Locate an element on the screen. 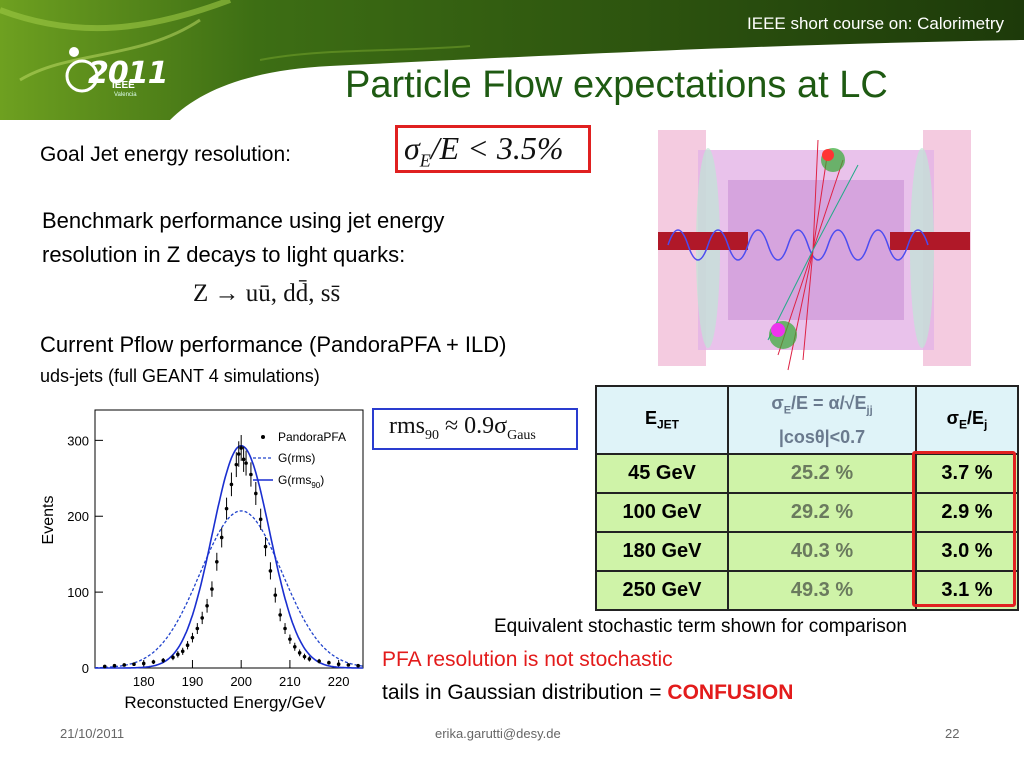 The width and height of the screenshot is (1024, 768). rms-formula-box is located at coordinates (475, 429).